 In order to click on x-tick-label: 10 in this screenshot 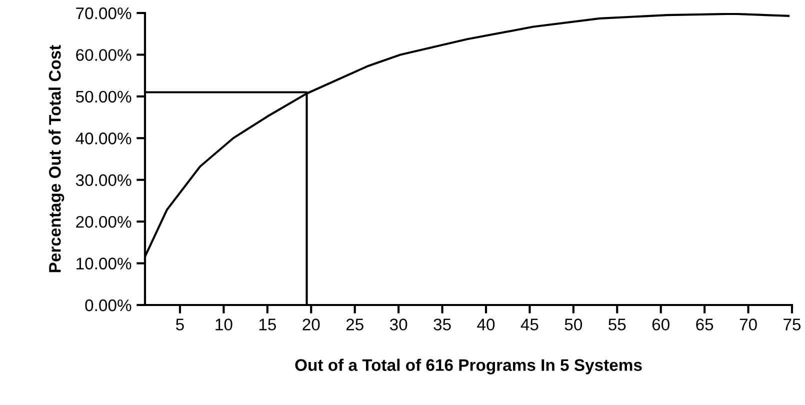, I will do `click(224, 324)`.